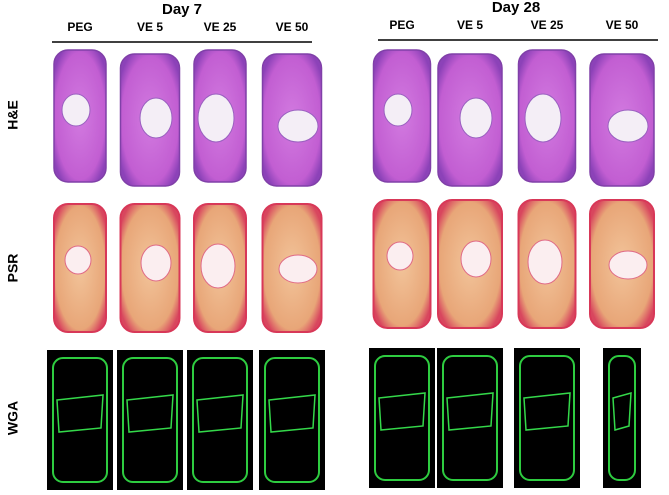 The height and width of the screenshot is (495, 669). I want to click on group-title: Day 28, so click(516, 8).